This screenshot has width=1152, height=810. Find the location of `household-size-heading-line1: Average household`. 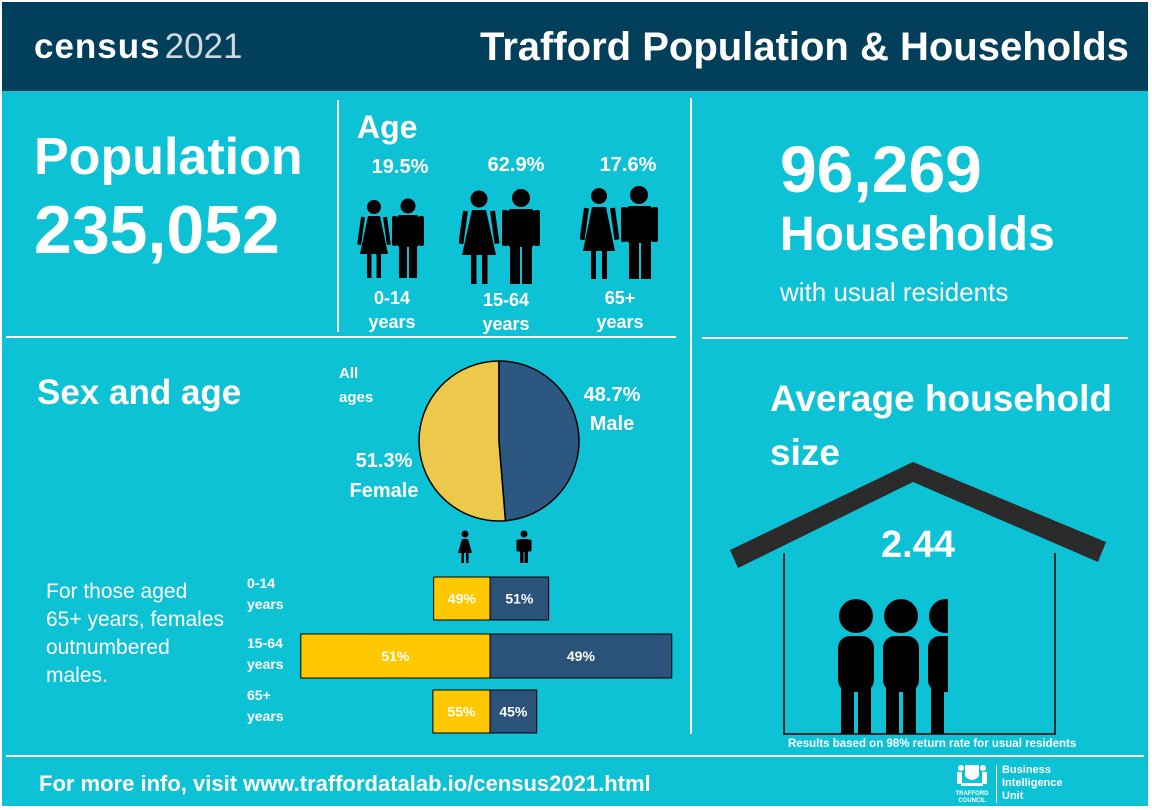

household-size-heading-line1: Average household is located at coordinates (941, 398).